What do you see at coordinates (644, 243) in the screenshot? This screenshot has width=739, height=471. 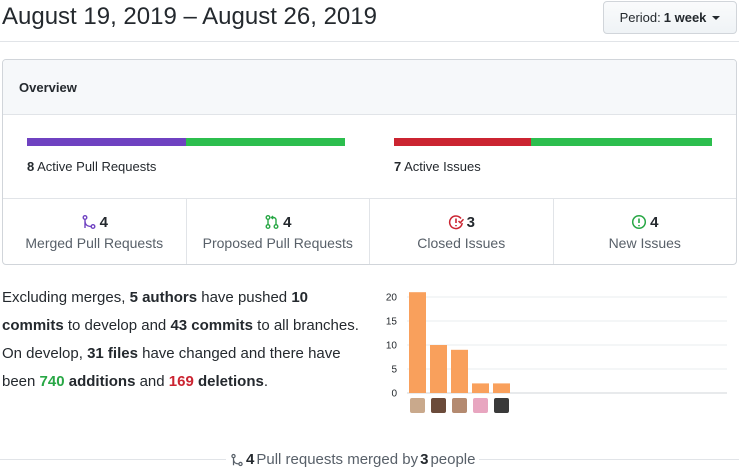 I see `stat-label: New Issues` at bounding box center [644, 243].